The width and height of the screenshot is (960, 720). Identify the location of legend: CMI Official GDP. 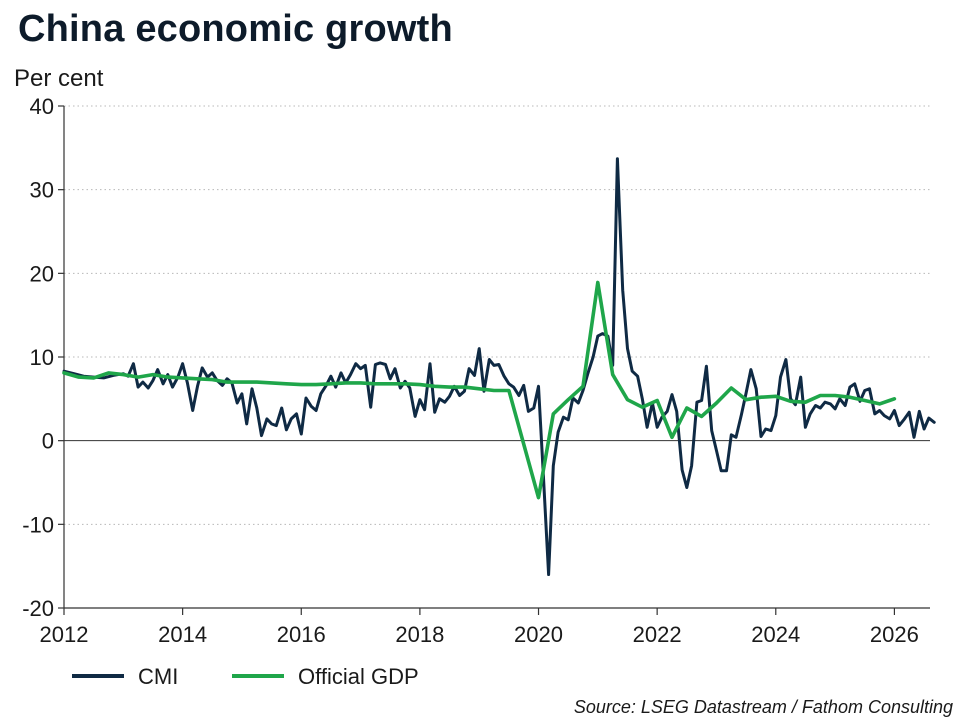
(245, 676).